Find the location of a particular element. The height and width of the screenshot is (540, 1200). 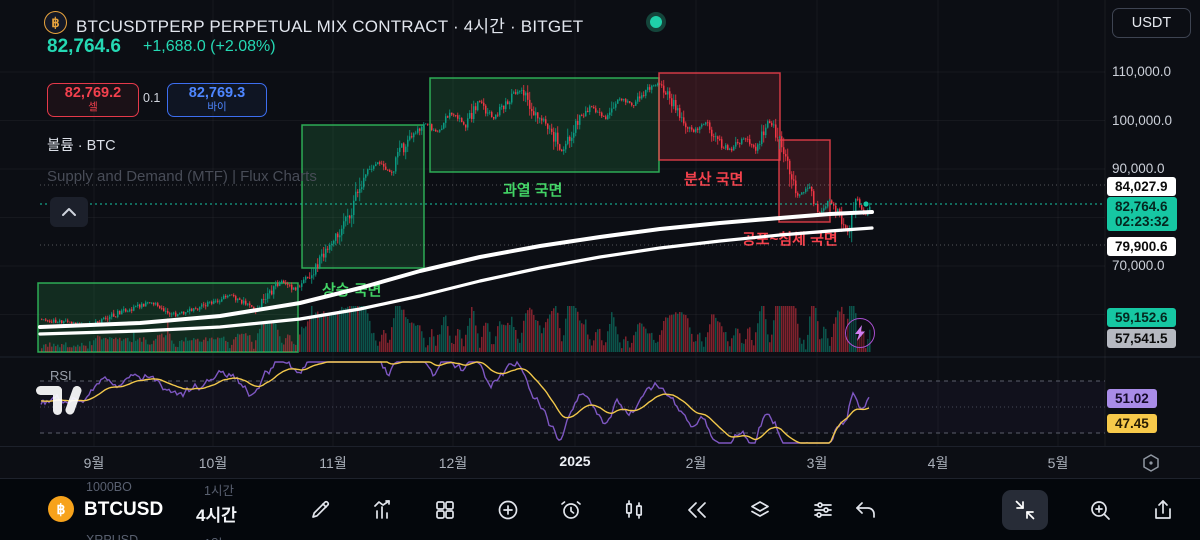

svg-text: 과열 국면 is located at coordinates (532, 190).